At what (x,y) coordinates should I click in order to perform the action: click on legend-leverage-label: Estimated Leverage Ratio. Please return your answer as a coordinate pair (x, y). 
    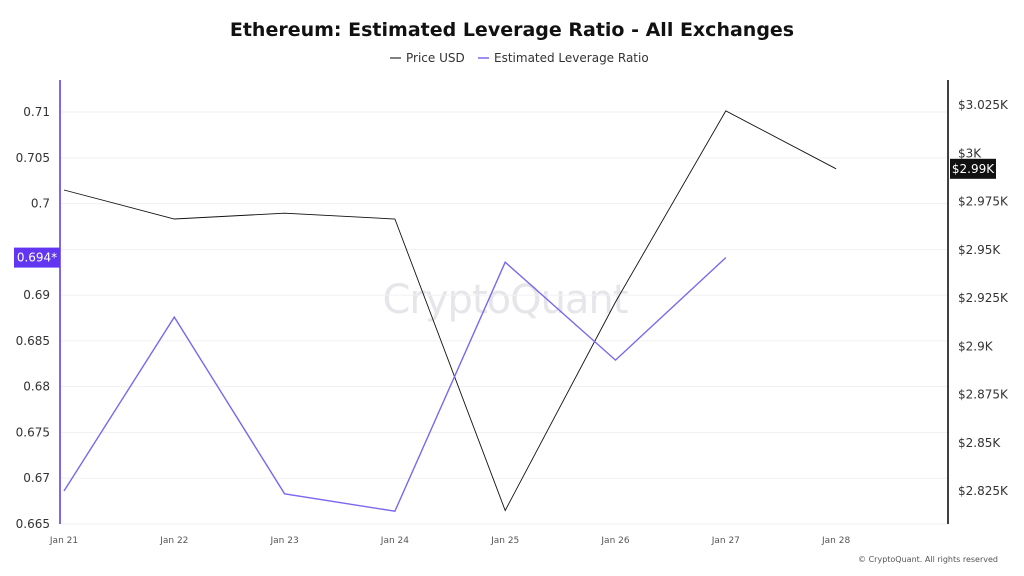
    Looking at the image, I should click on (571, 58).